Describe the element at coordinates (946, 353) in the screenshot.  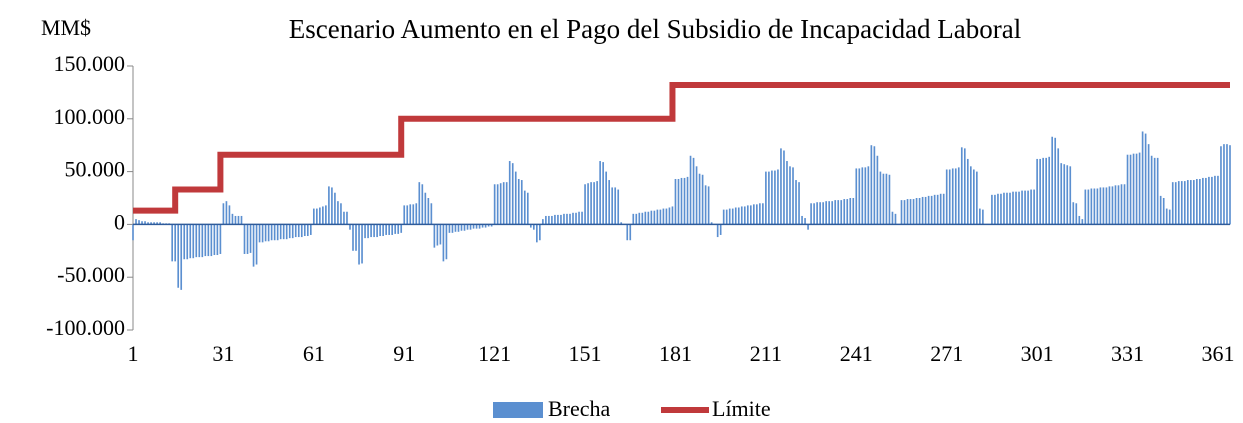
I see `x-tick-label: 271` at that location.